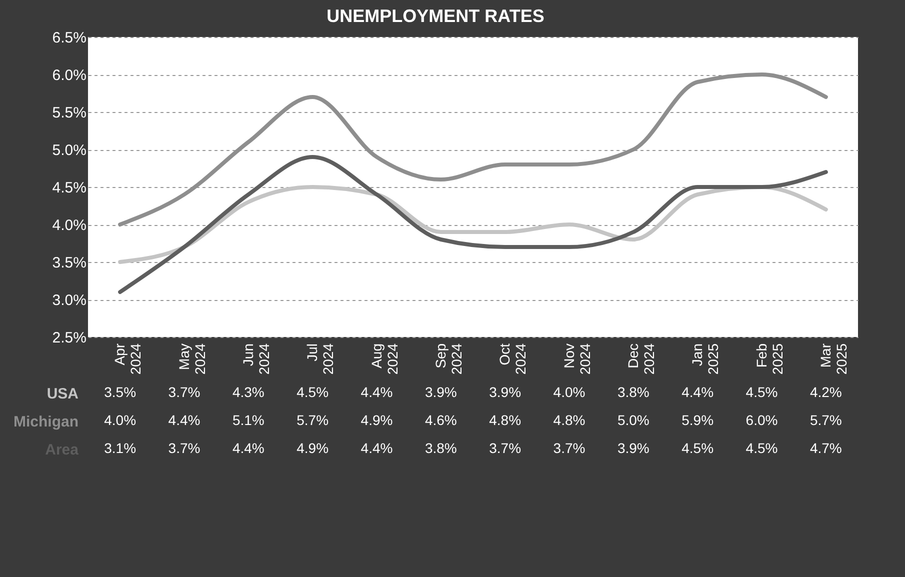 This screenshot has height=577, width=905. I want to click on text: 5.0%, so click(633, 420).